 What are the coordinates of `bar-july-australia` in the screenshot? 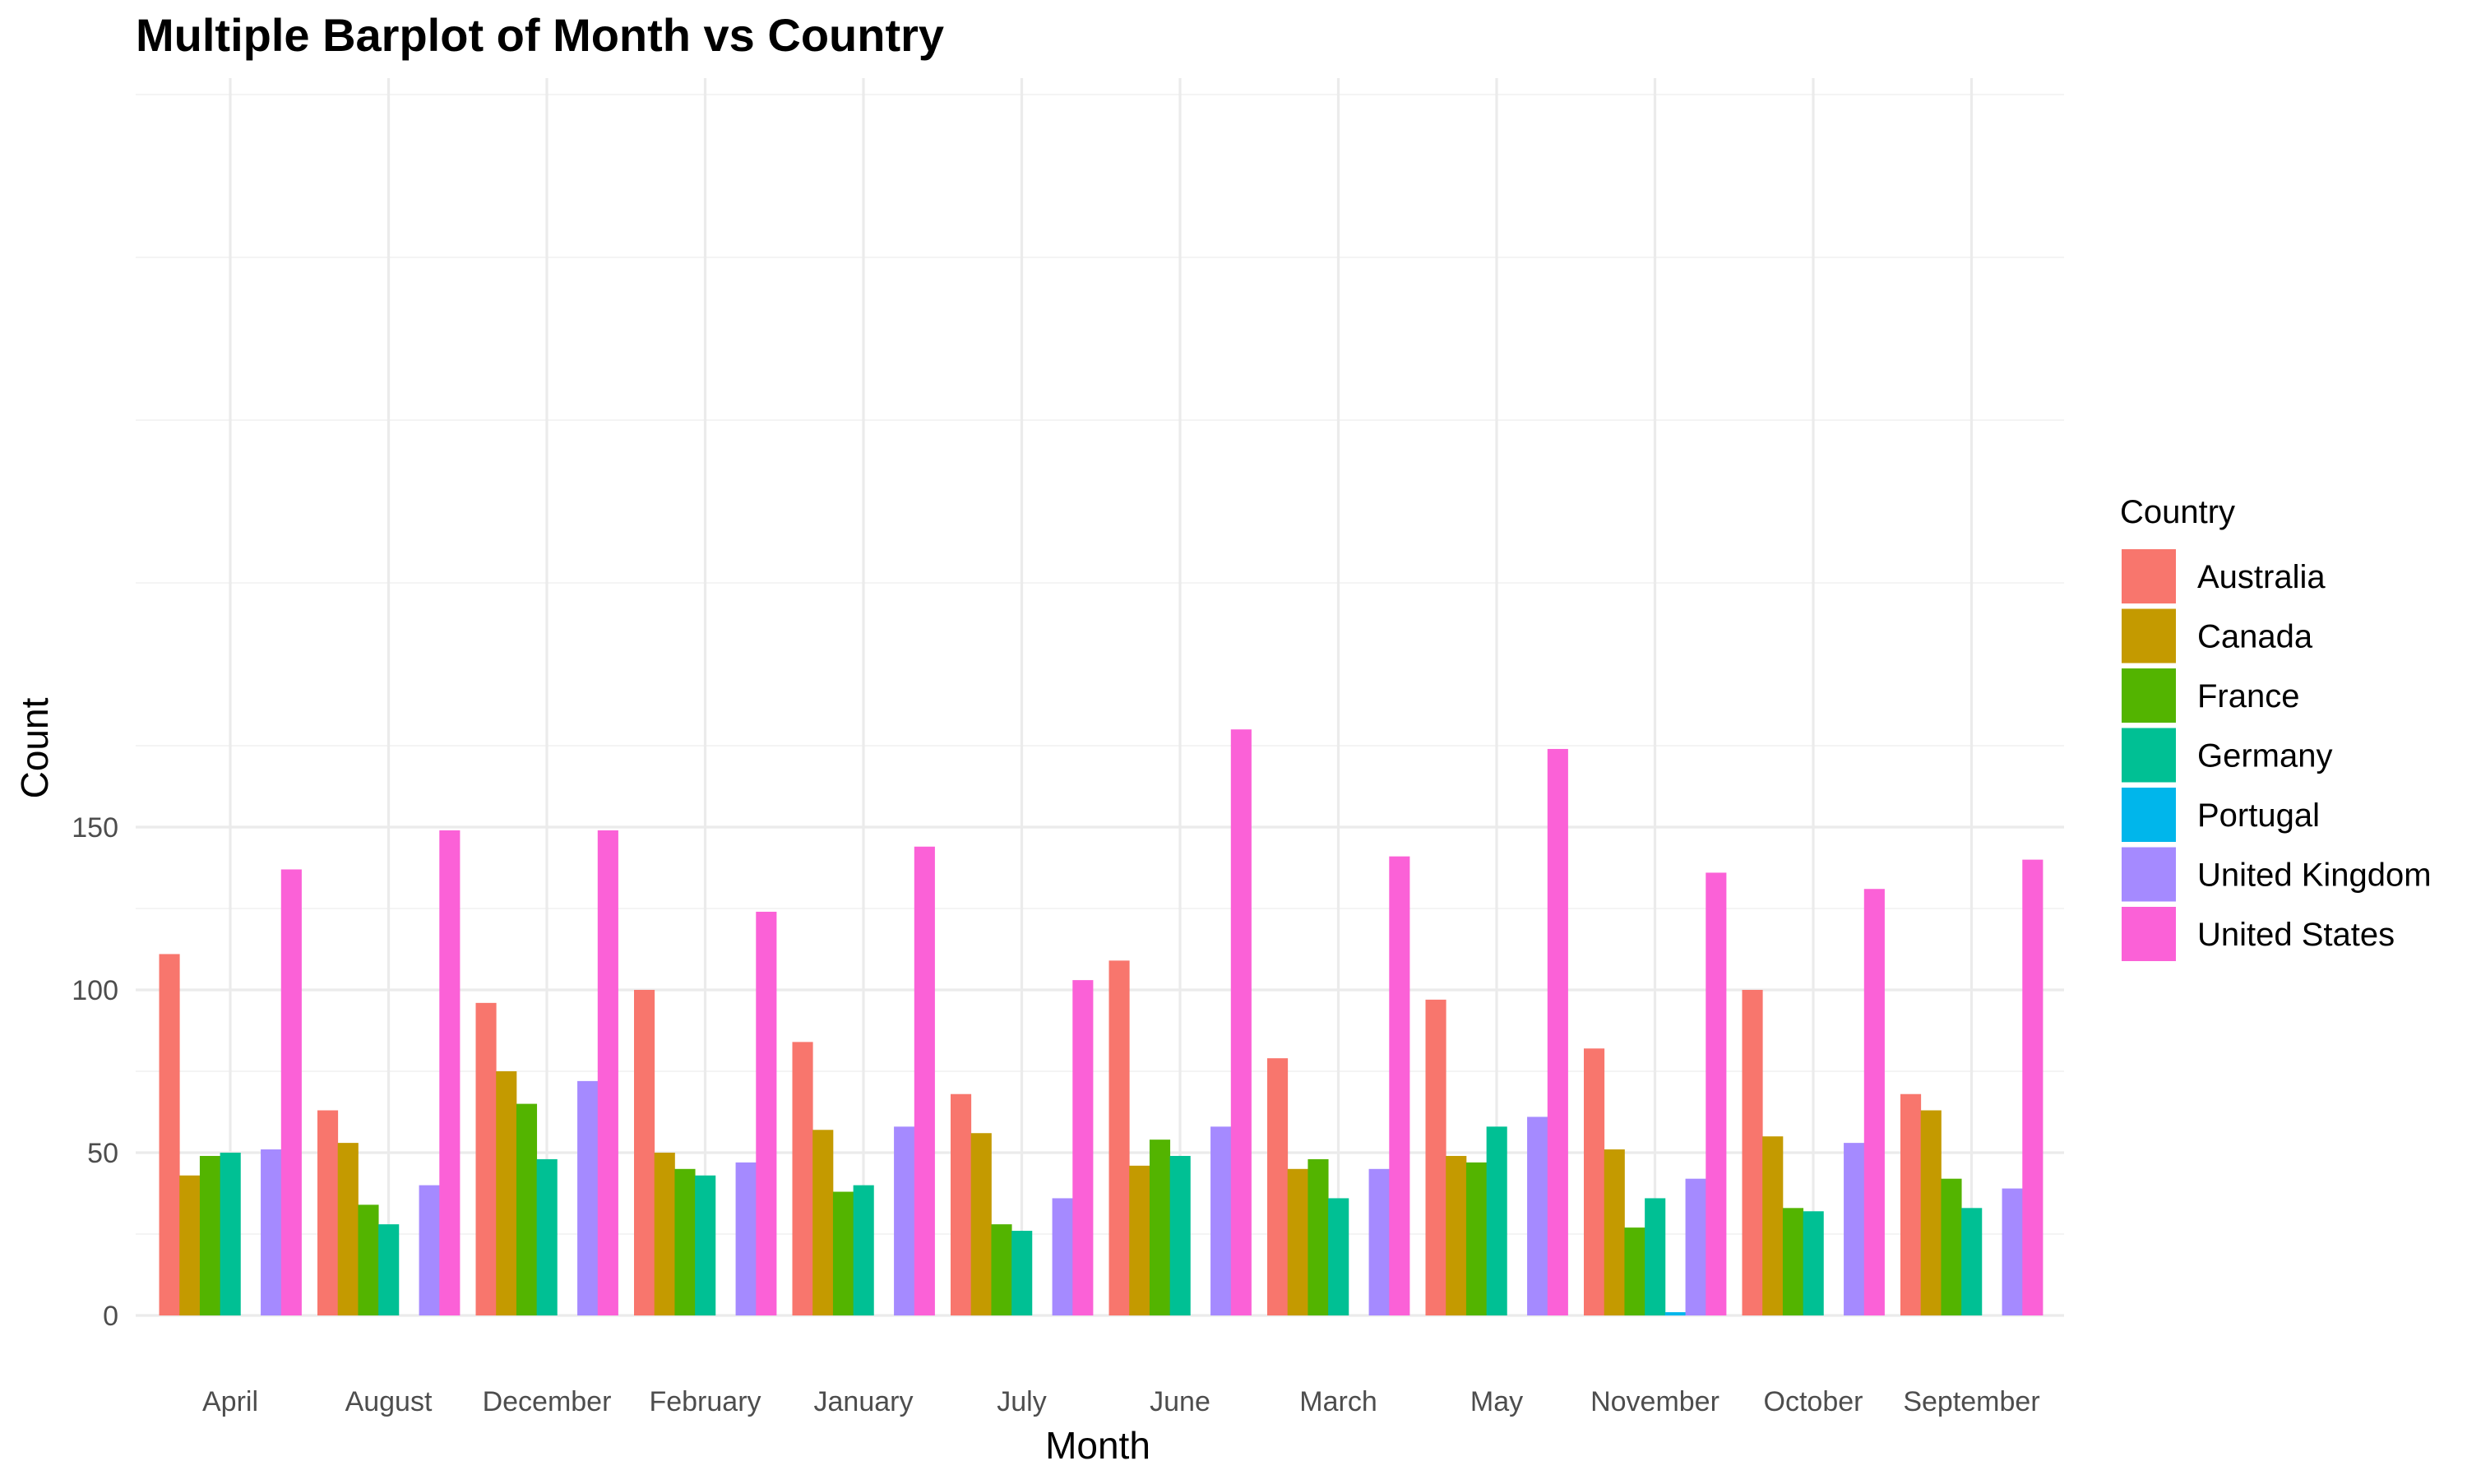 It's located at (962, 1204).